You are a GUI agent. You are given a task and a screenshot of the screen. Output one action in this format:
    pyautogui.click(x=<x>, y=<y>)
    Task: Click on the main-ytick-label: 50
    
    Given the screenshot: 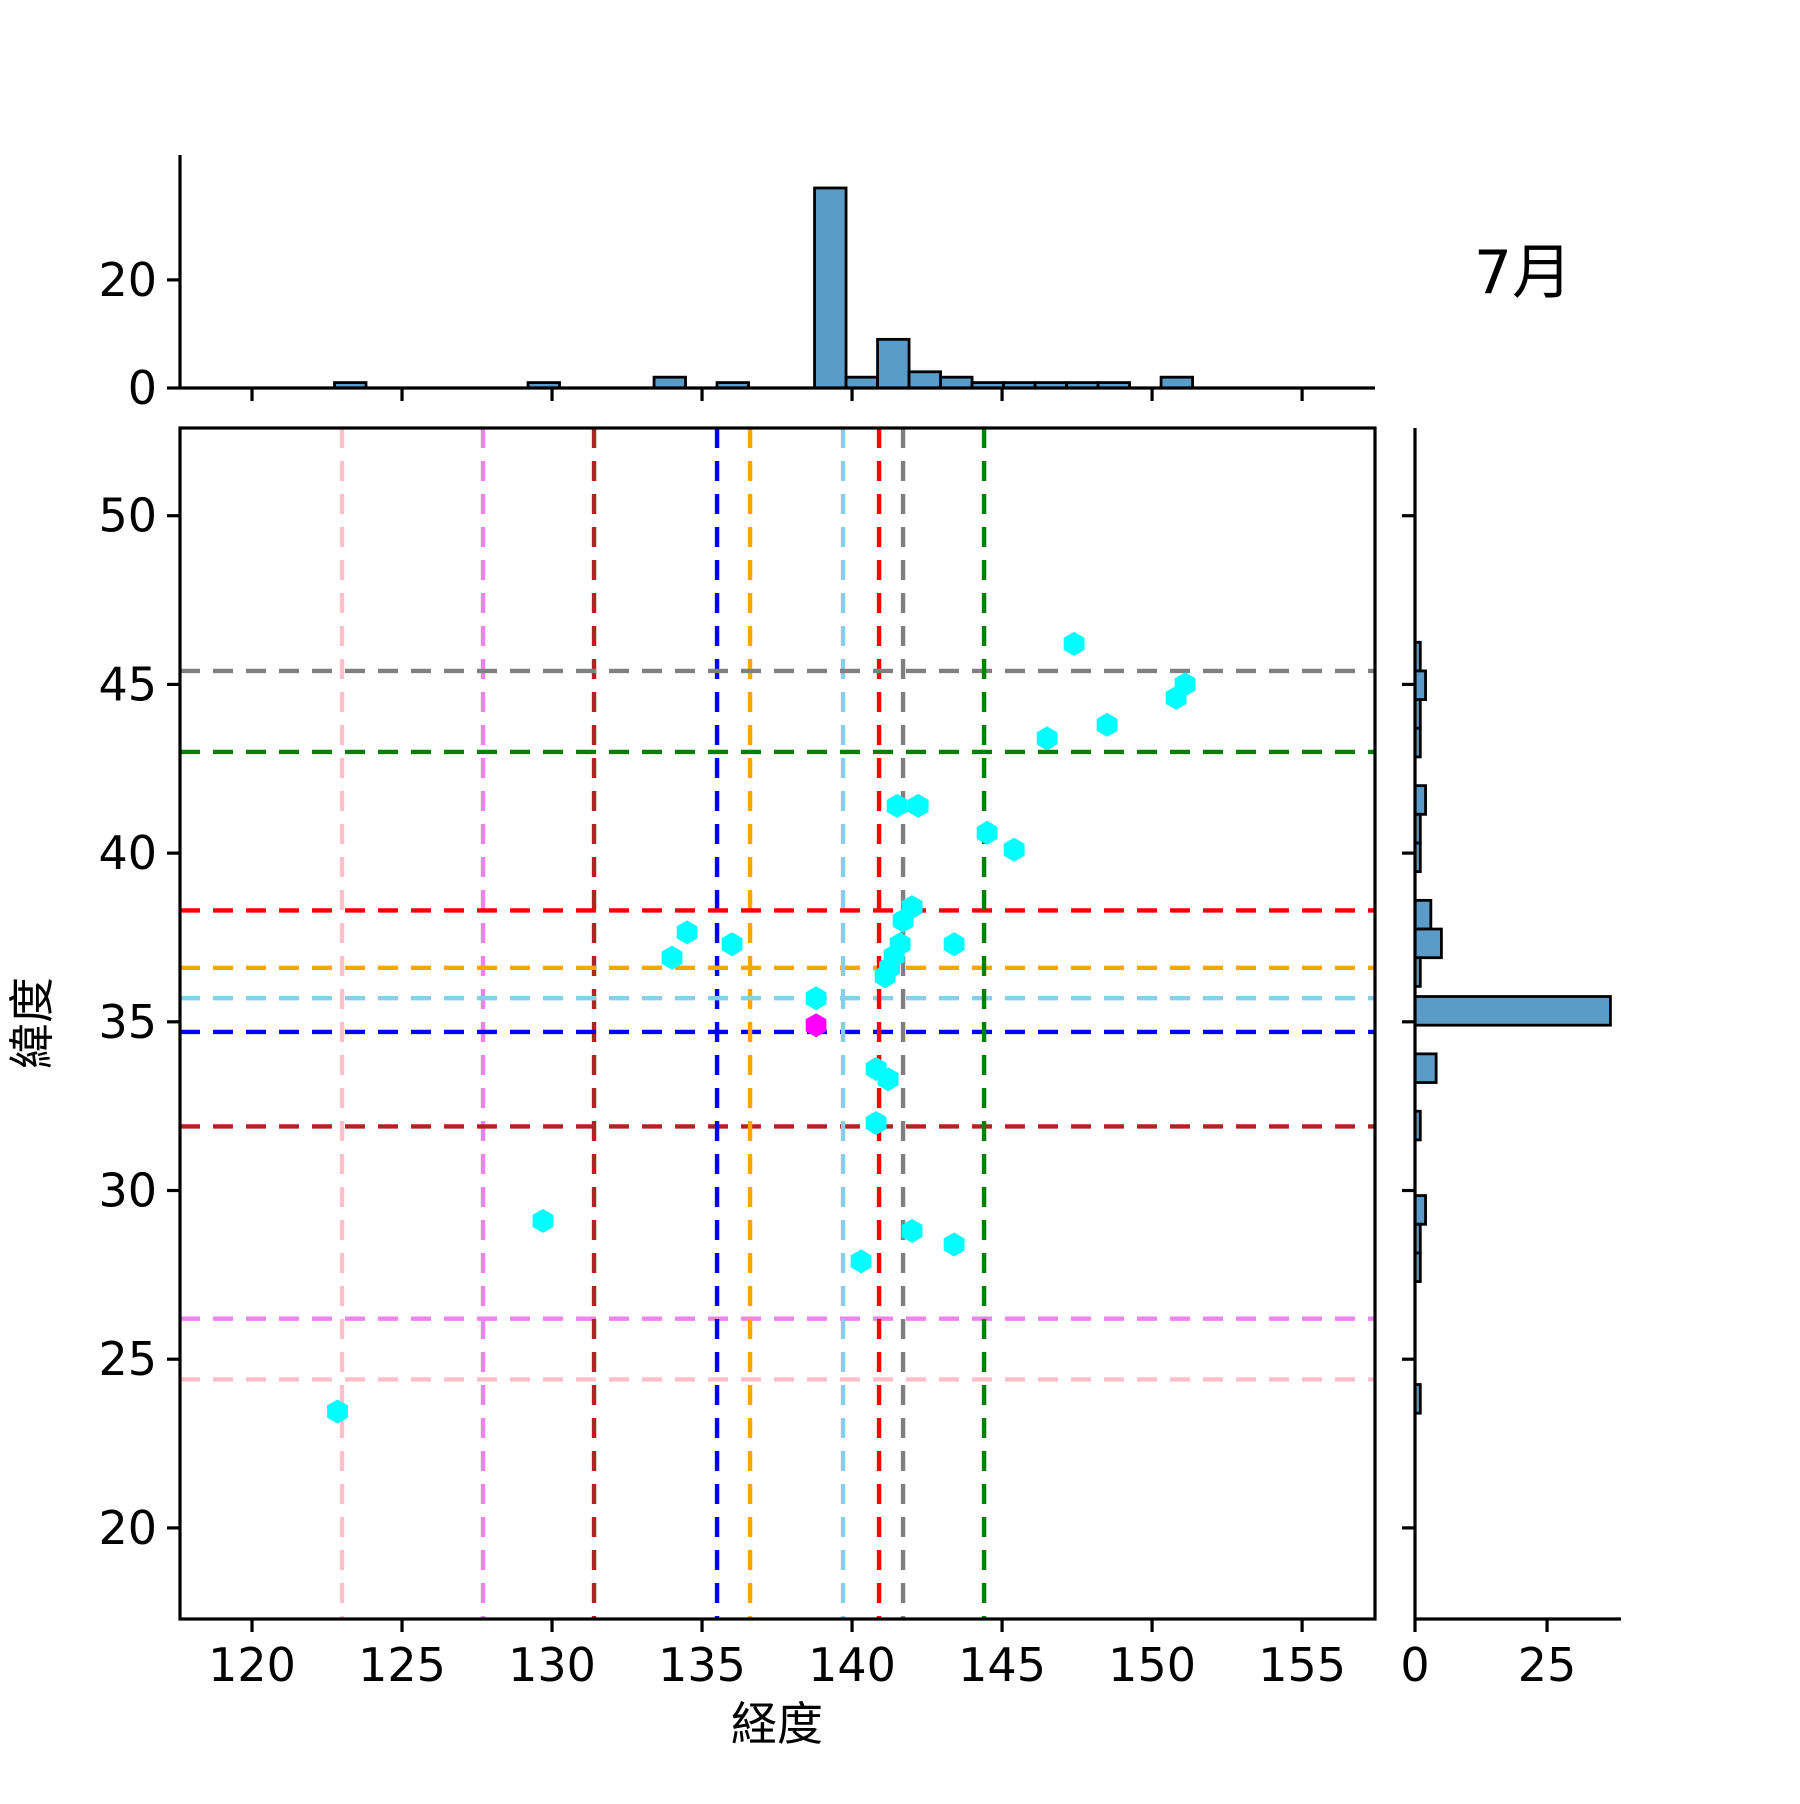 What is the action you would take?
    pyautogui.click(x=127, y=516)
    